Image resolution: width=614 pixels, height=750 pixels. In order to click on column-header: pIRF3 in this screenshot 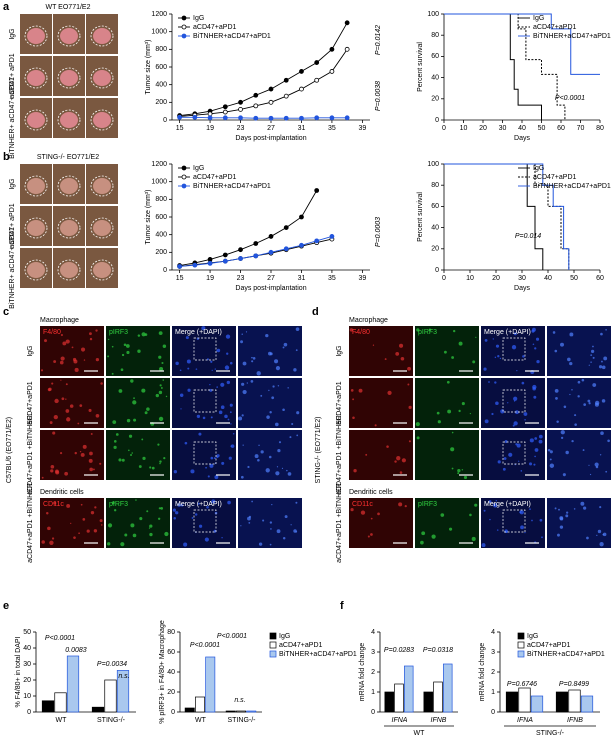, I will do `click(427, 332)`.